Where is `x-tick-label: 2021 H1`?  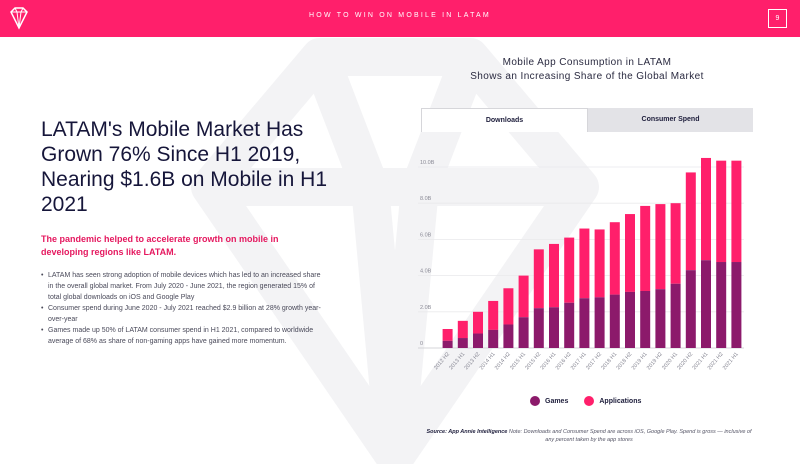
x-tick-label: 2021 H1 is located at coordinates (731, 361).